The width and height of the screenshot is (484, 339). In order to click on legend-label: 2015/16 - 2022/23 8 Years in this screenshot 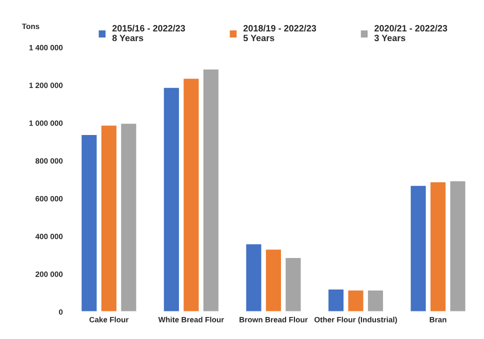, I will do `click(149, 33)`.